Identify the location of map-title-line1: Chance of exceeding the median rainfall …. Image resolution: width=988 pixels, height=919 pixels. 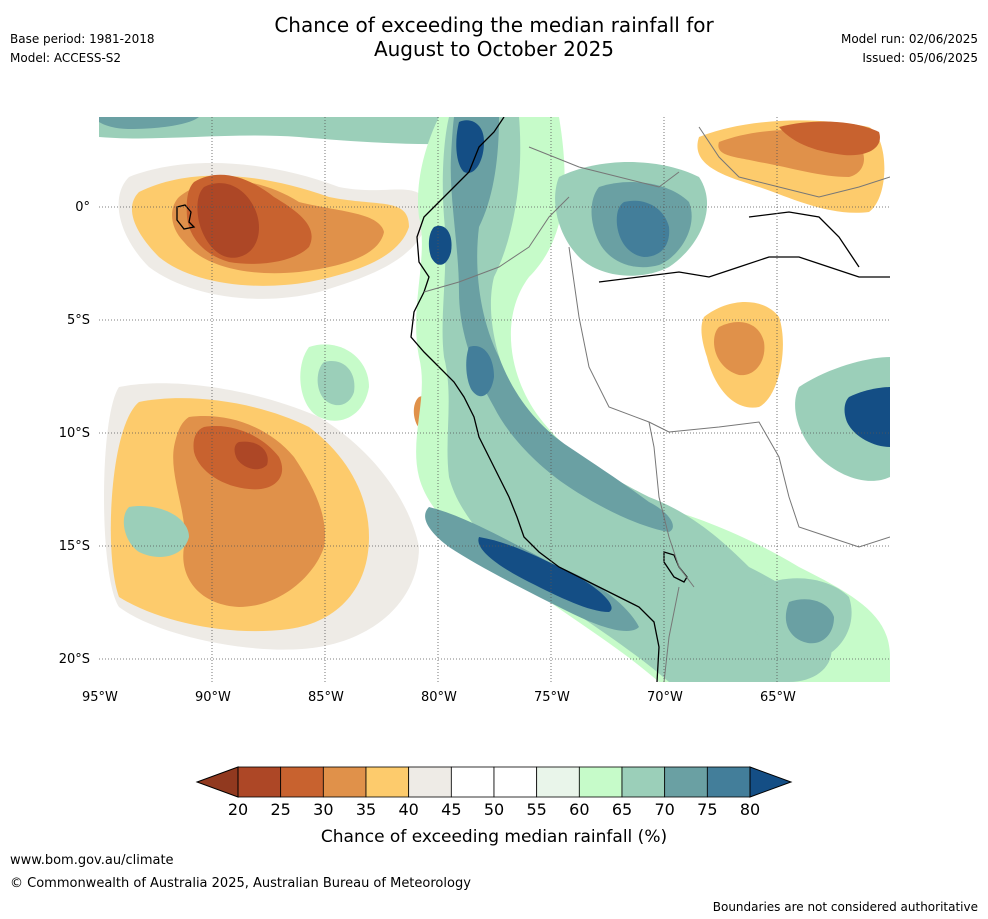
(494, 25).